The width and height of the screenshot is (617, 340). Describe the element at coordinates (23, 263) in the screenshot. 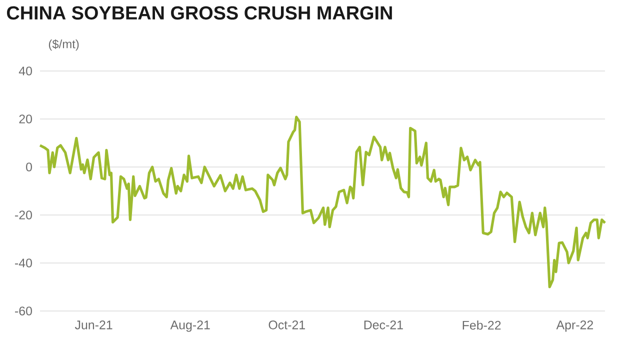

I see `y-tick-label: -40` at that location.